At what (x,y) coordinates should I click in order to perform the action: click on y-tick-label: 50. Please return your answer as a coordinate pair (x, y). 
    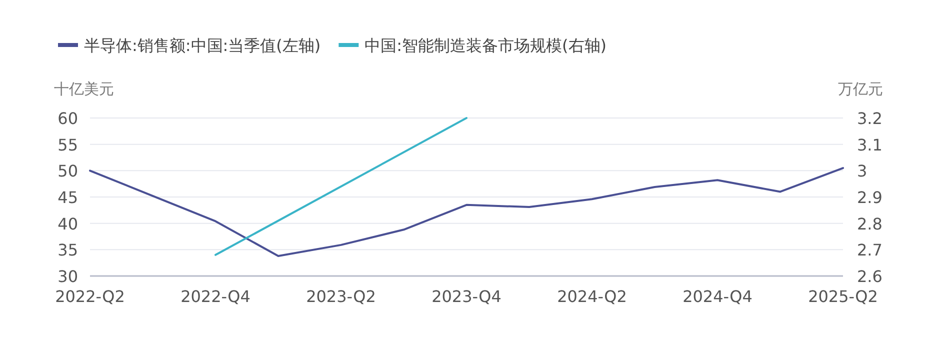
    Looking at the image, I should click on (68, 171).